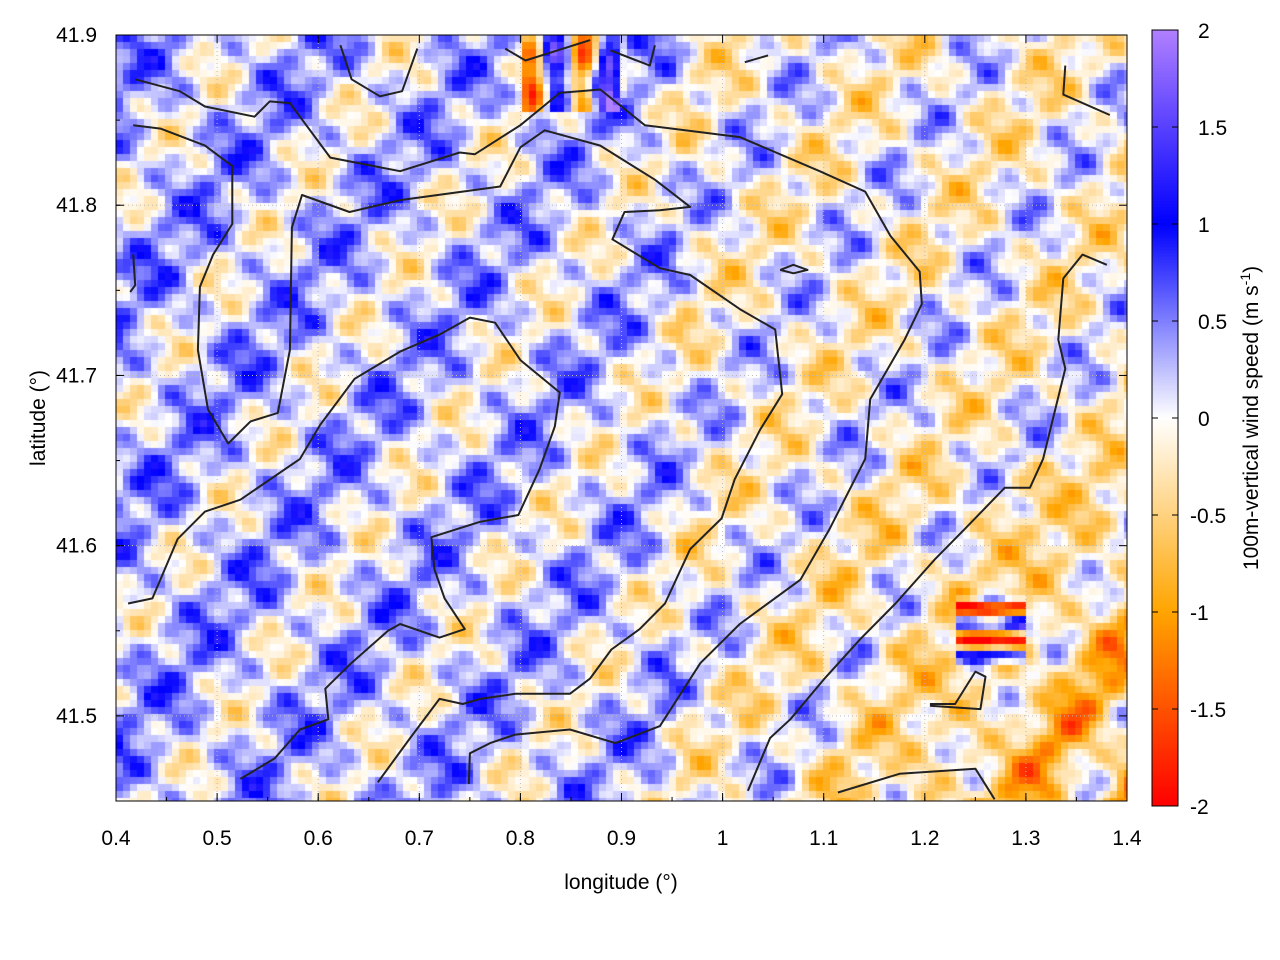 The image size is (1280, 960). I want to click on x-tick-label: 1.3, so click(1025, 838).